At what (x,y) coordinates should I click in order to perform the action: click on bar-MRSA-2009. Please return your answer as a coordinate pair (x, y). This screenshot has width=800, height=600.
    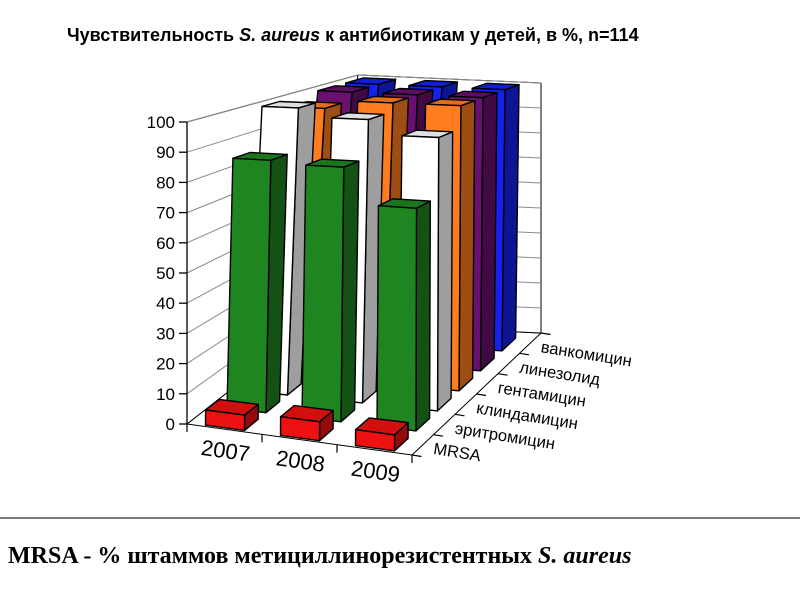
    Looking at the image, I should click on (381, 434).